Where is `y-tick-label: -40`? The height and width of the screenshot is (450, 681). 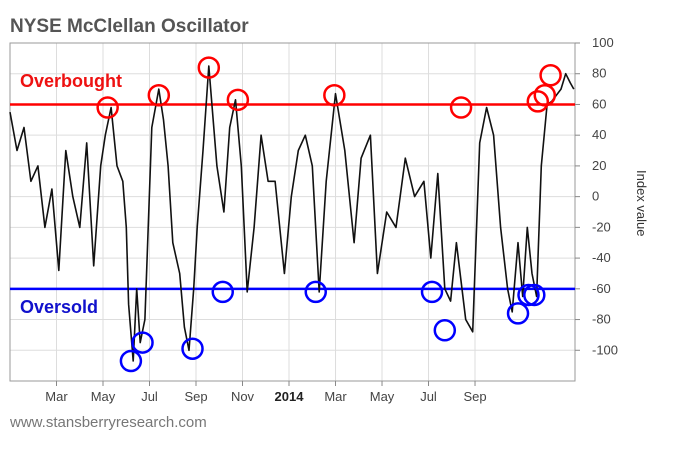 y-tick-label: -40 is located at coordinates (601, 257).